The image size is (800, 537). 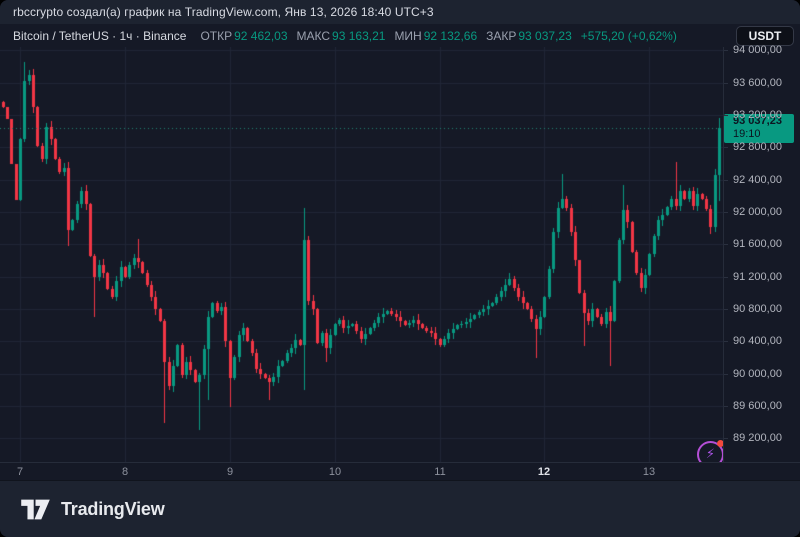 I want to click on ohlc-label: ОТКР, so click(x=216, y=35).